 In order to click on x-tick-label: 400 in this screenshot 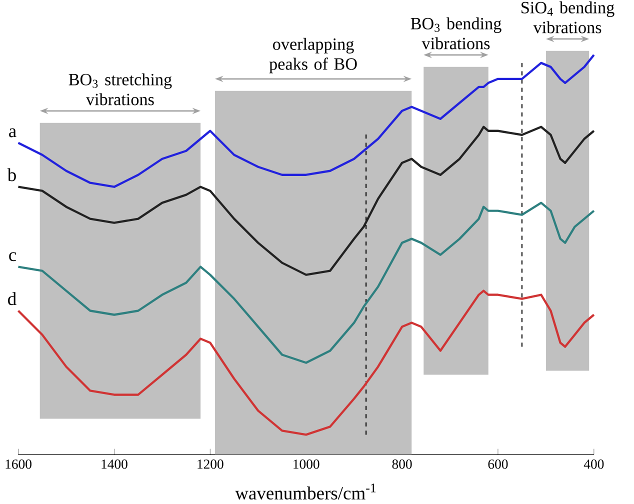, I will do `click(594, 464)`.